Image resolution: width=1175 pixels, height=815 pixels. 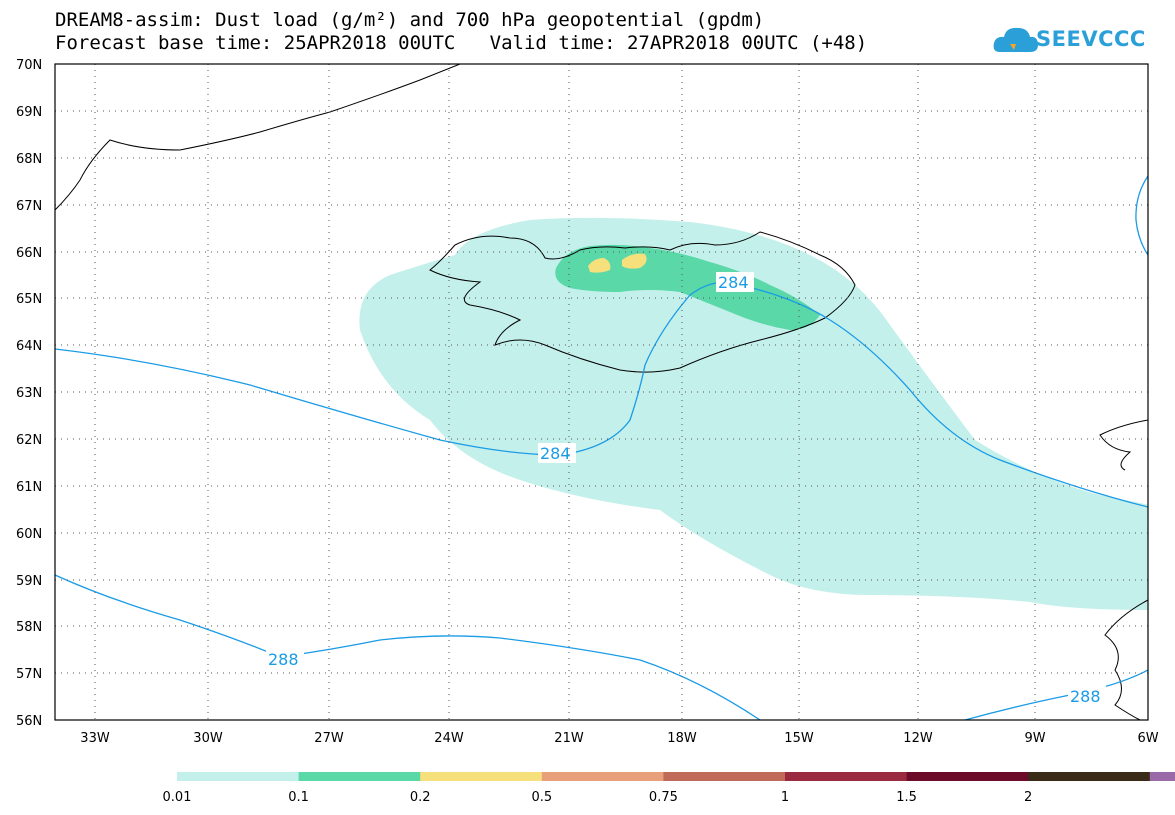 What do you see at coordinates (687, 287) in the screenshot?
I see `dust-area-medium` at bounding box center [687, 287].